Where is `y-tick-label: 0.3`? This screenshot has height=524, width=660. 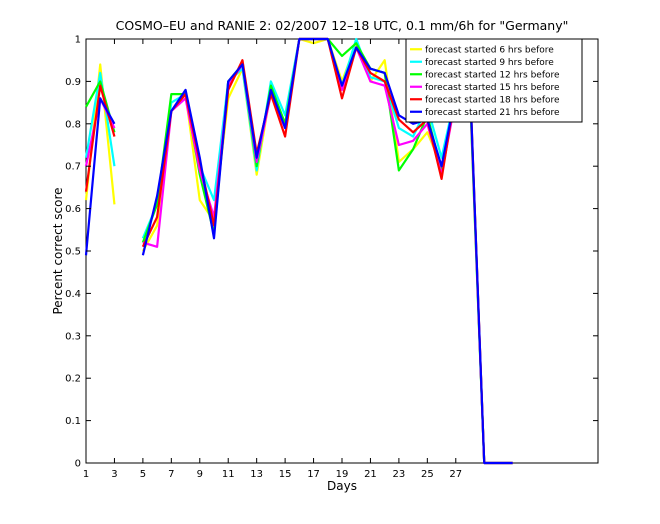
y-tick-label: 0.3 is located at coordinates (73, 336).